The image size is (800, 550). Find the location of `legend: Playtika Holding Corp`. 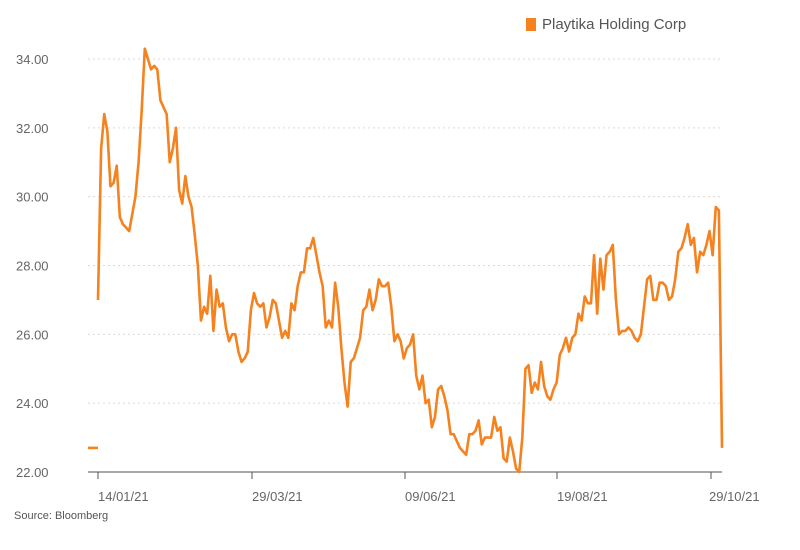

legend: Playtika Holding Corp is located at coordinates (606, 24).